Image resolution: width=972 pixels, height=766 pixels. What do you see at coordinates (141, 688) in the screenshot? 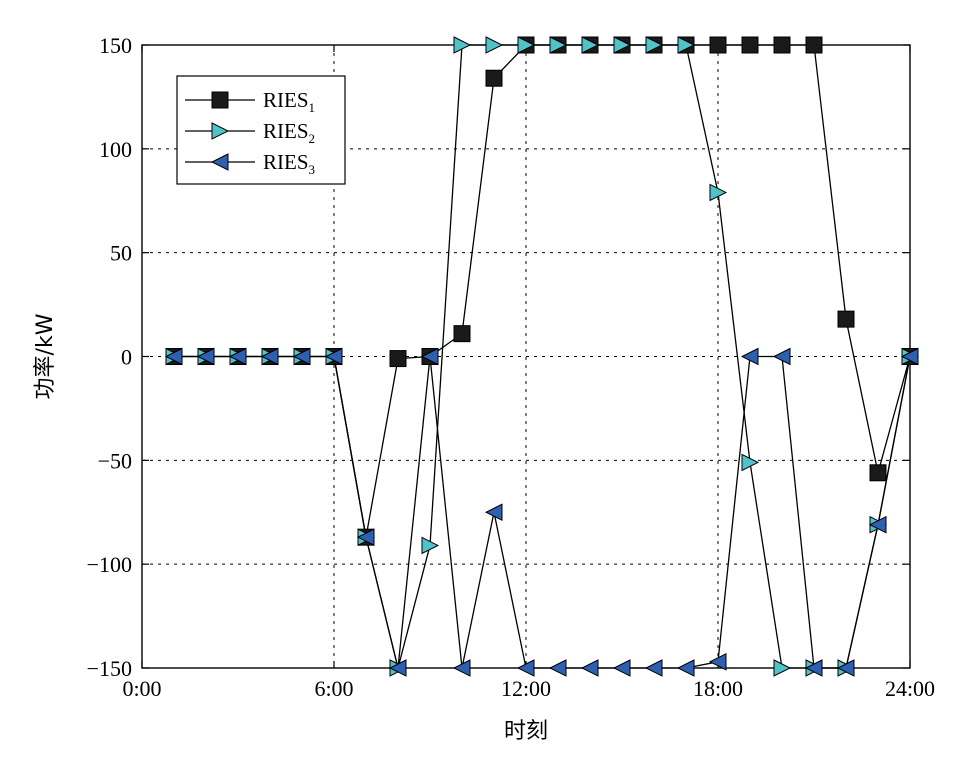
I see `x-tick-label: 0:00` at bounding box center [141, 688].